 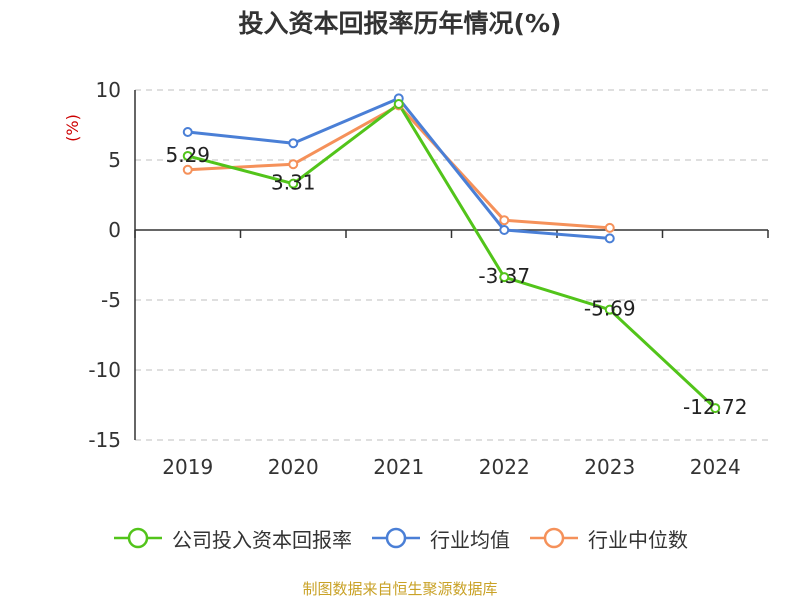 I want to click on data-label: 5.29, so click(x=187, y=155).